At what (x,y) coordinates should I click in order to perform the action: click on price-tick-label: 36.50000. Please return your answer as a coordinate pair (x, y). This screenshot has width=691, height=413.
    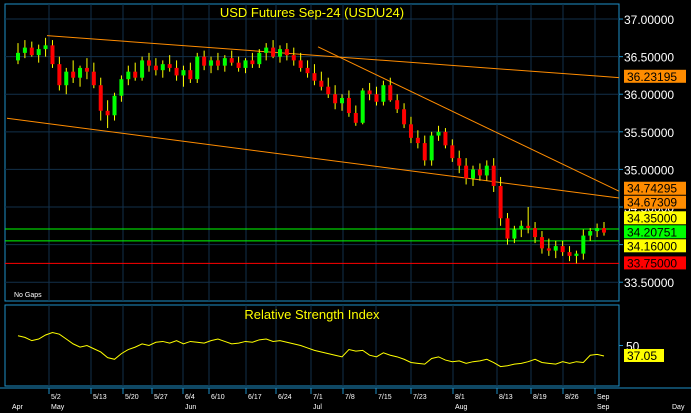
    Looking at the image, I should click on (649, 58).